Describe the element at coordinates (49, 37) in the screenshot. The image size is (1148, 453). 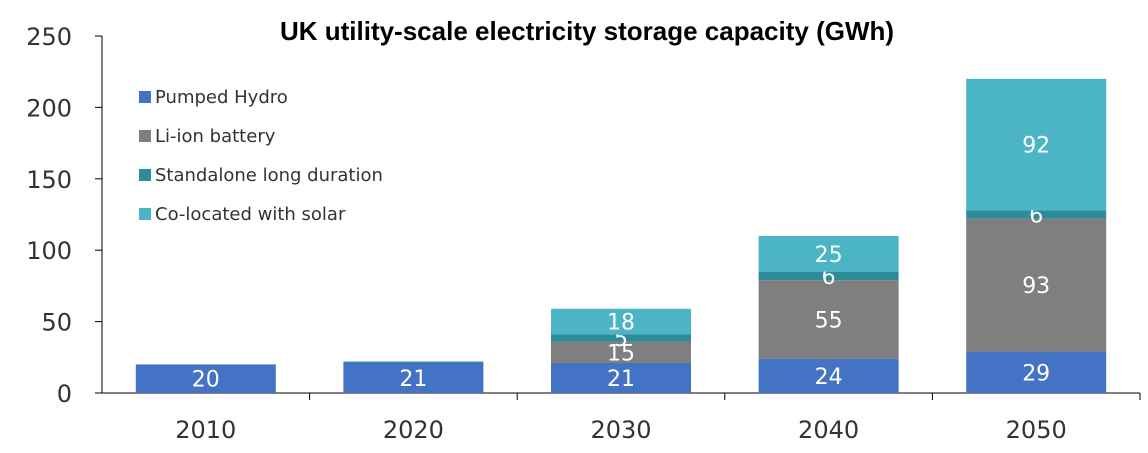
I see `y-tick-label: 250` at that location.